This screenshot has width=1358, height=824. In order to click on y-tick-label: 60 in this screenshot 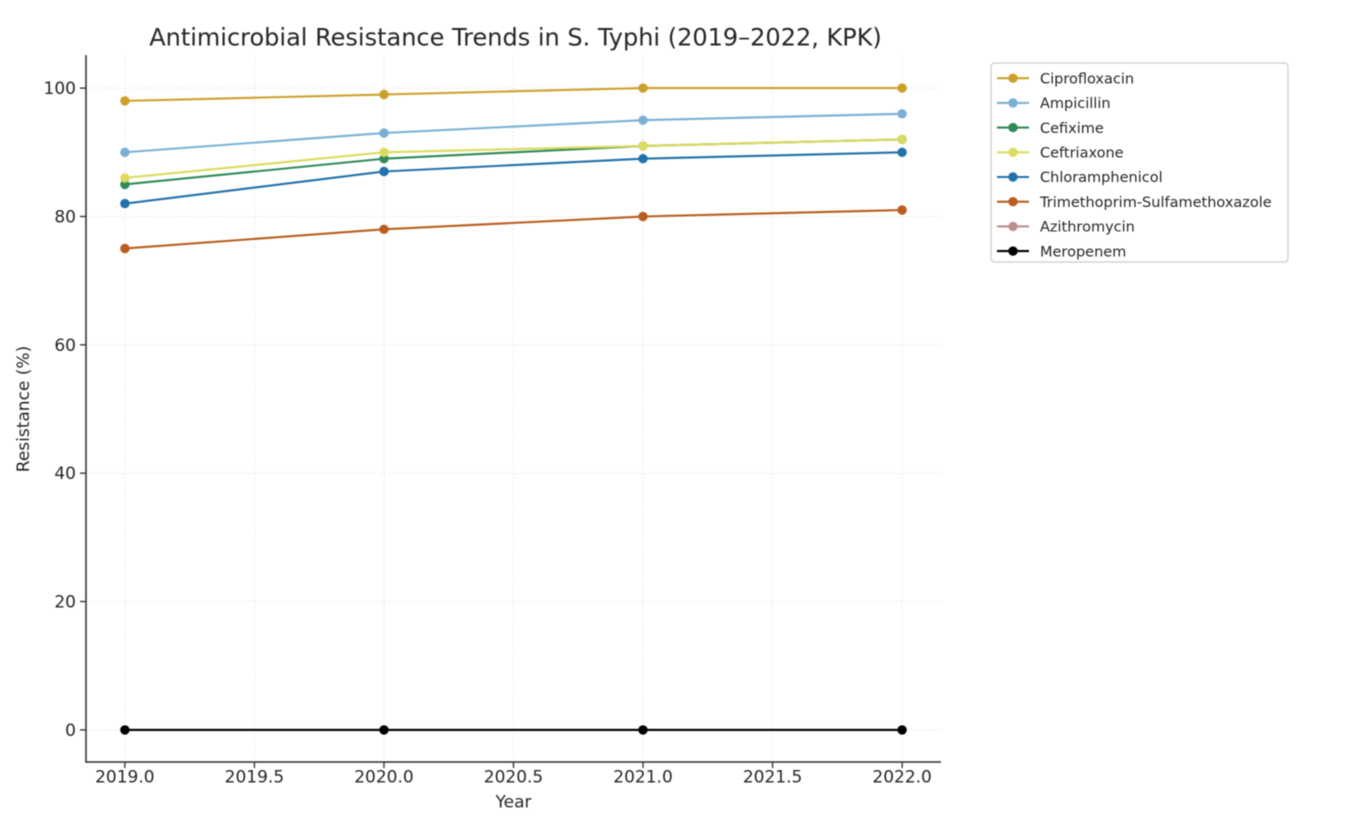, I will do `click(65, 346)`.